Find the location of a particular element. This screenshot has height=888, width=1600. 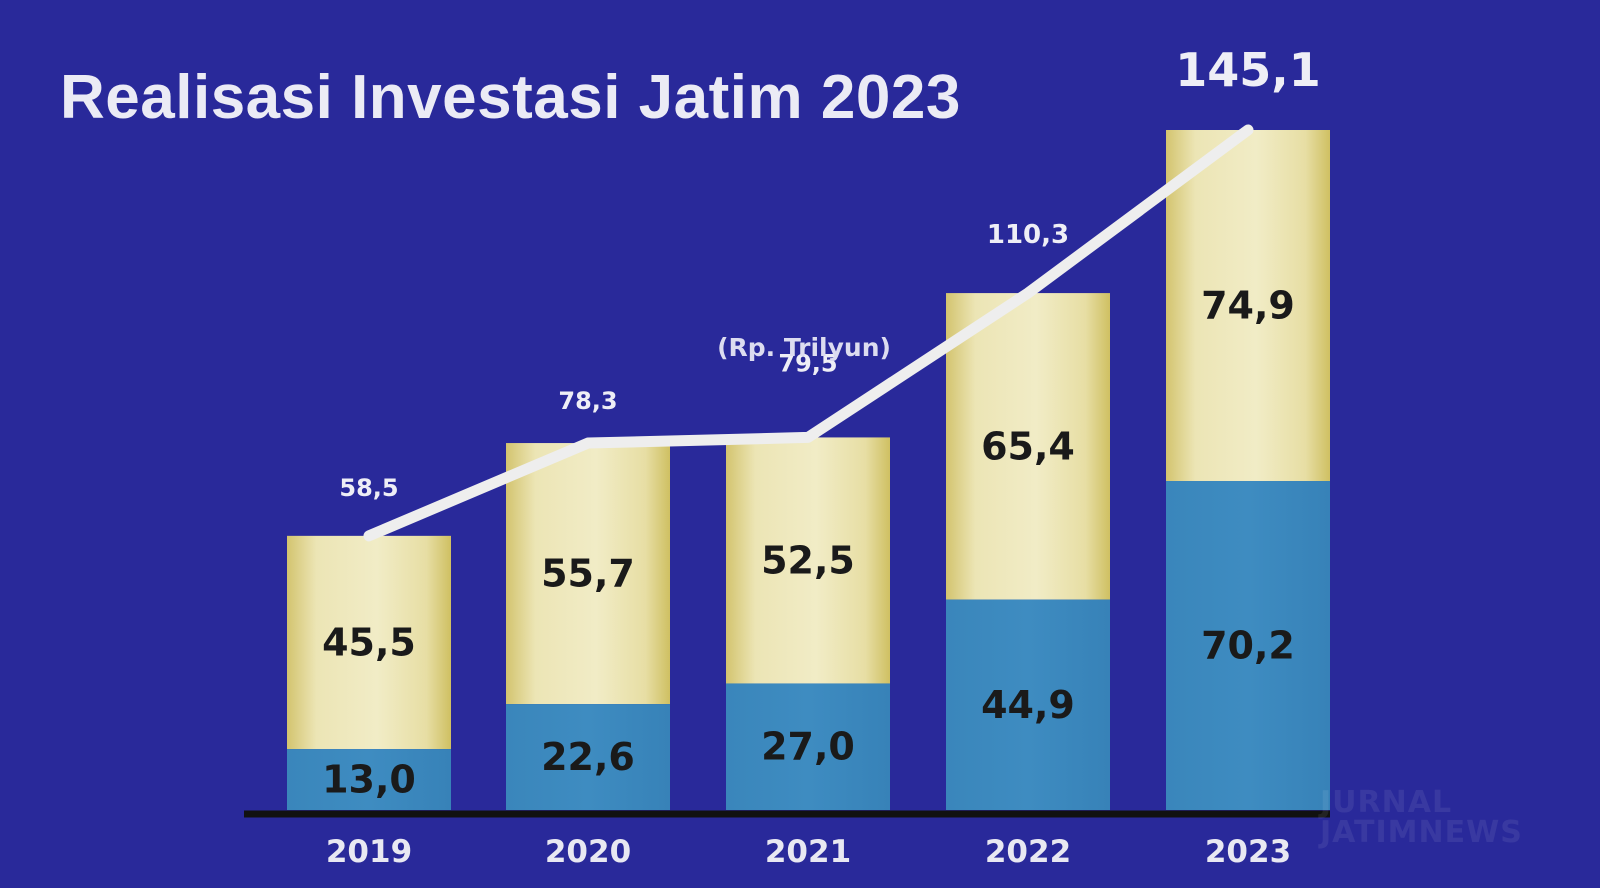

label-upper-2021: 52,5 is located at coordinates (808, 560).